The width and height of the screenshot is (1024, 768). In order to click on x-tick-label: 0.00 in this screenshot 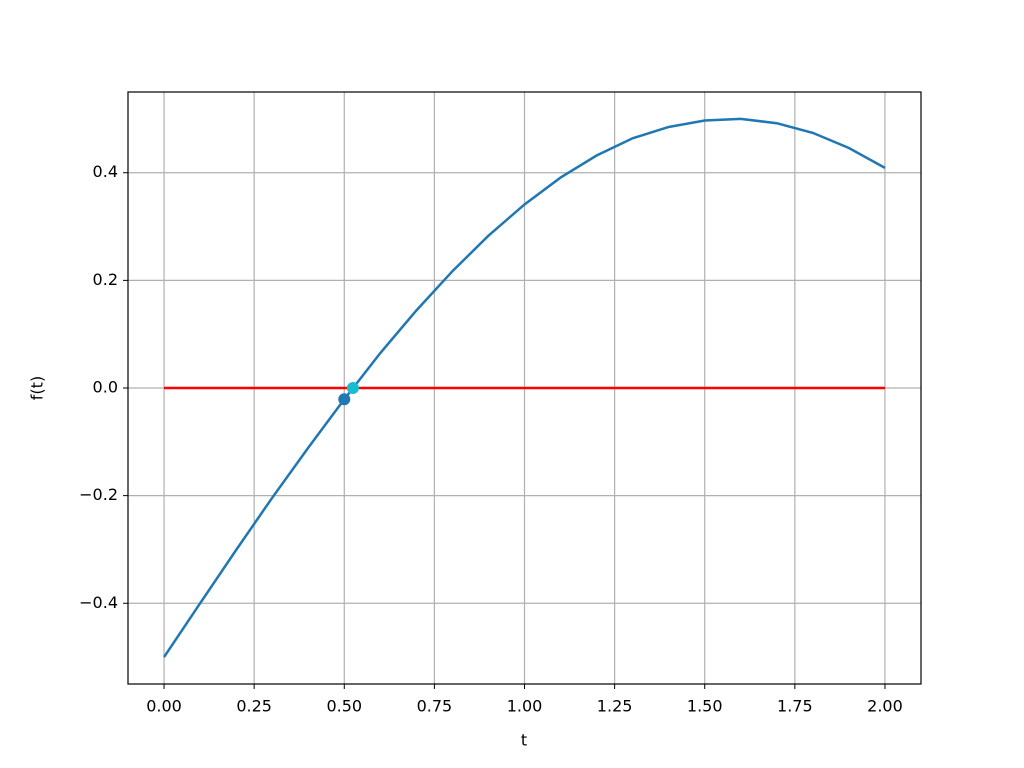, I will do `click(164, 706)`.